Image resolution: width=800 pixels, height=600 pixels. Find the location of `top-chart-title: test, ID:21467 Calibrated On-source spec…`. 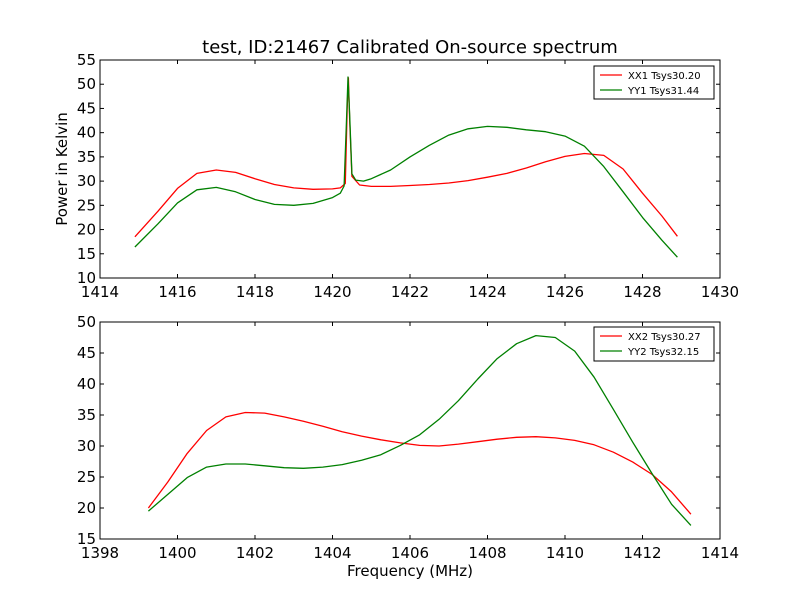

top-chart-title: test, ID:21467 Calibrated On-source spec… is located at coordinates (410, 47).